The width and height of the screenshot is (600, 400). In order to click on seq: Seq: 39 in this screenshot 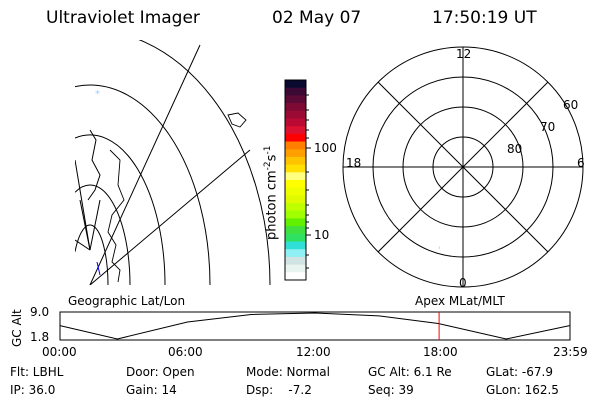, I will do `click(391, 390)`.